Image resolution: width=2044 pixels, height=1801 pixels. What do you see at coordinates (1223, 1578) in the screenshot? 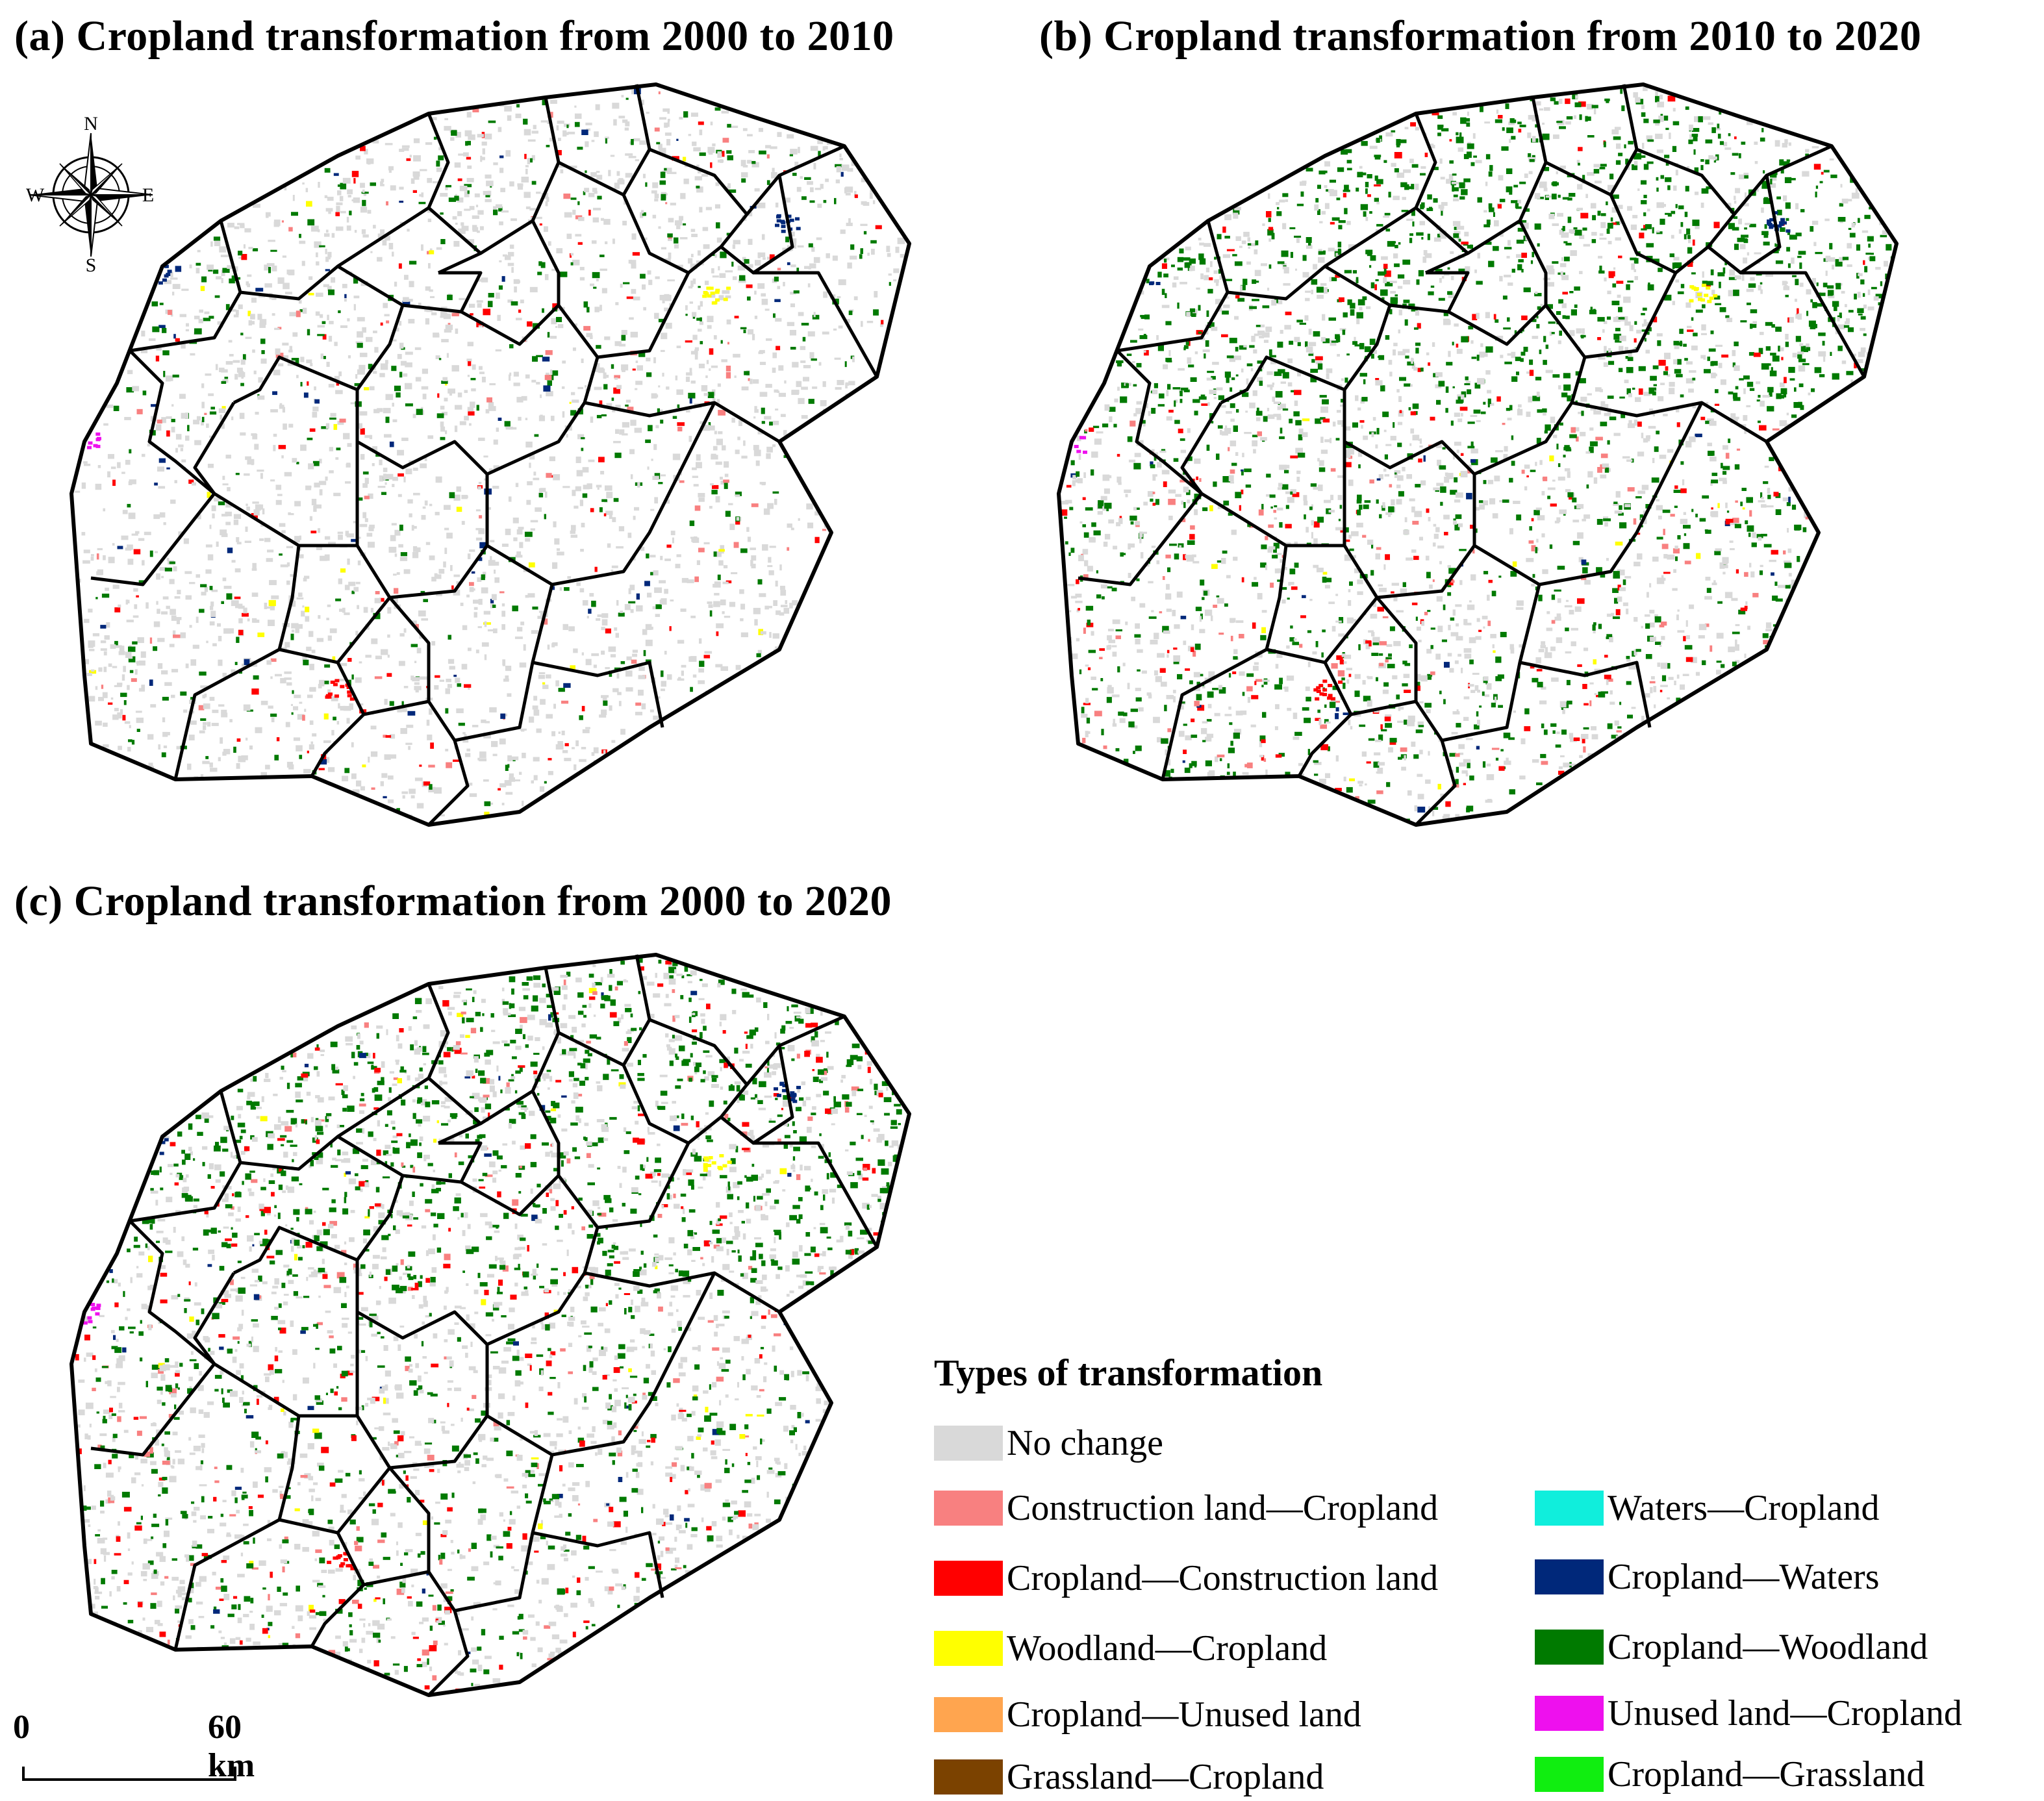
I see `legend-label: Cropland—Construction land` at bounding box center [1223, 1578].